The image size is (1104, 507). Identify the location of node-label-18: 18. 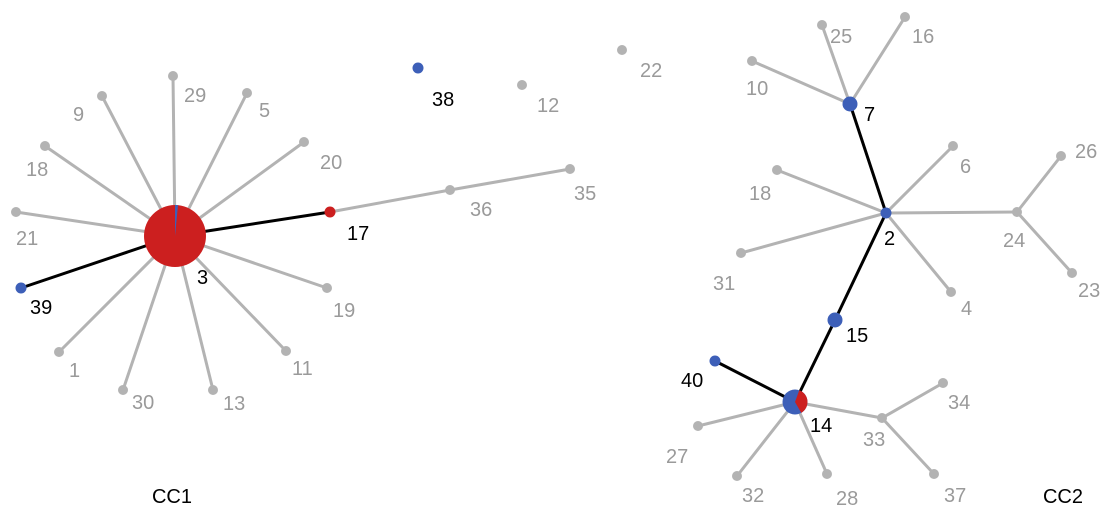
(37, 170).